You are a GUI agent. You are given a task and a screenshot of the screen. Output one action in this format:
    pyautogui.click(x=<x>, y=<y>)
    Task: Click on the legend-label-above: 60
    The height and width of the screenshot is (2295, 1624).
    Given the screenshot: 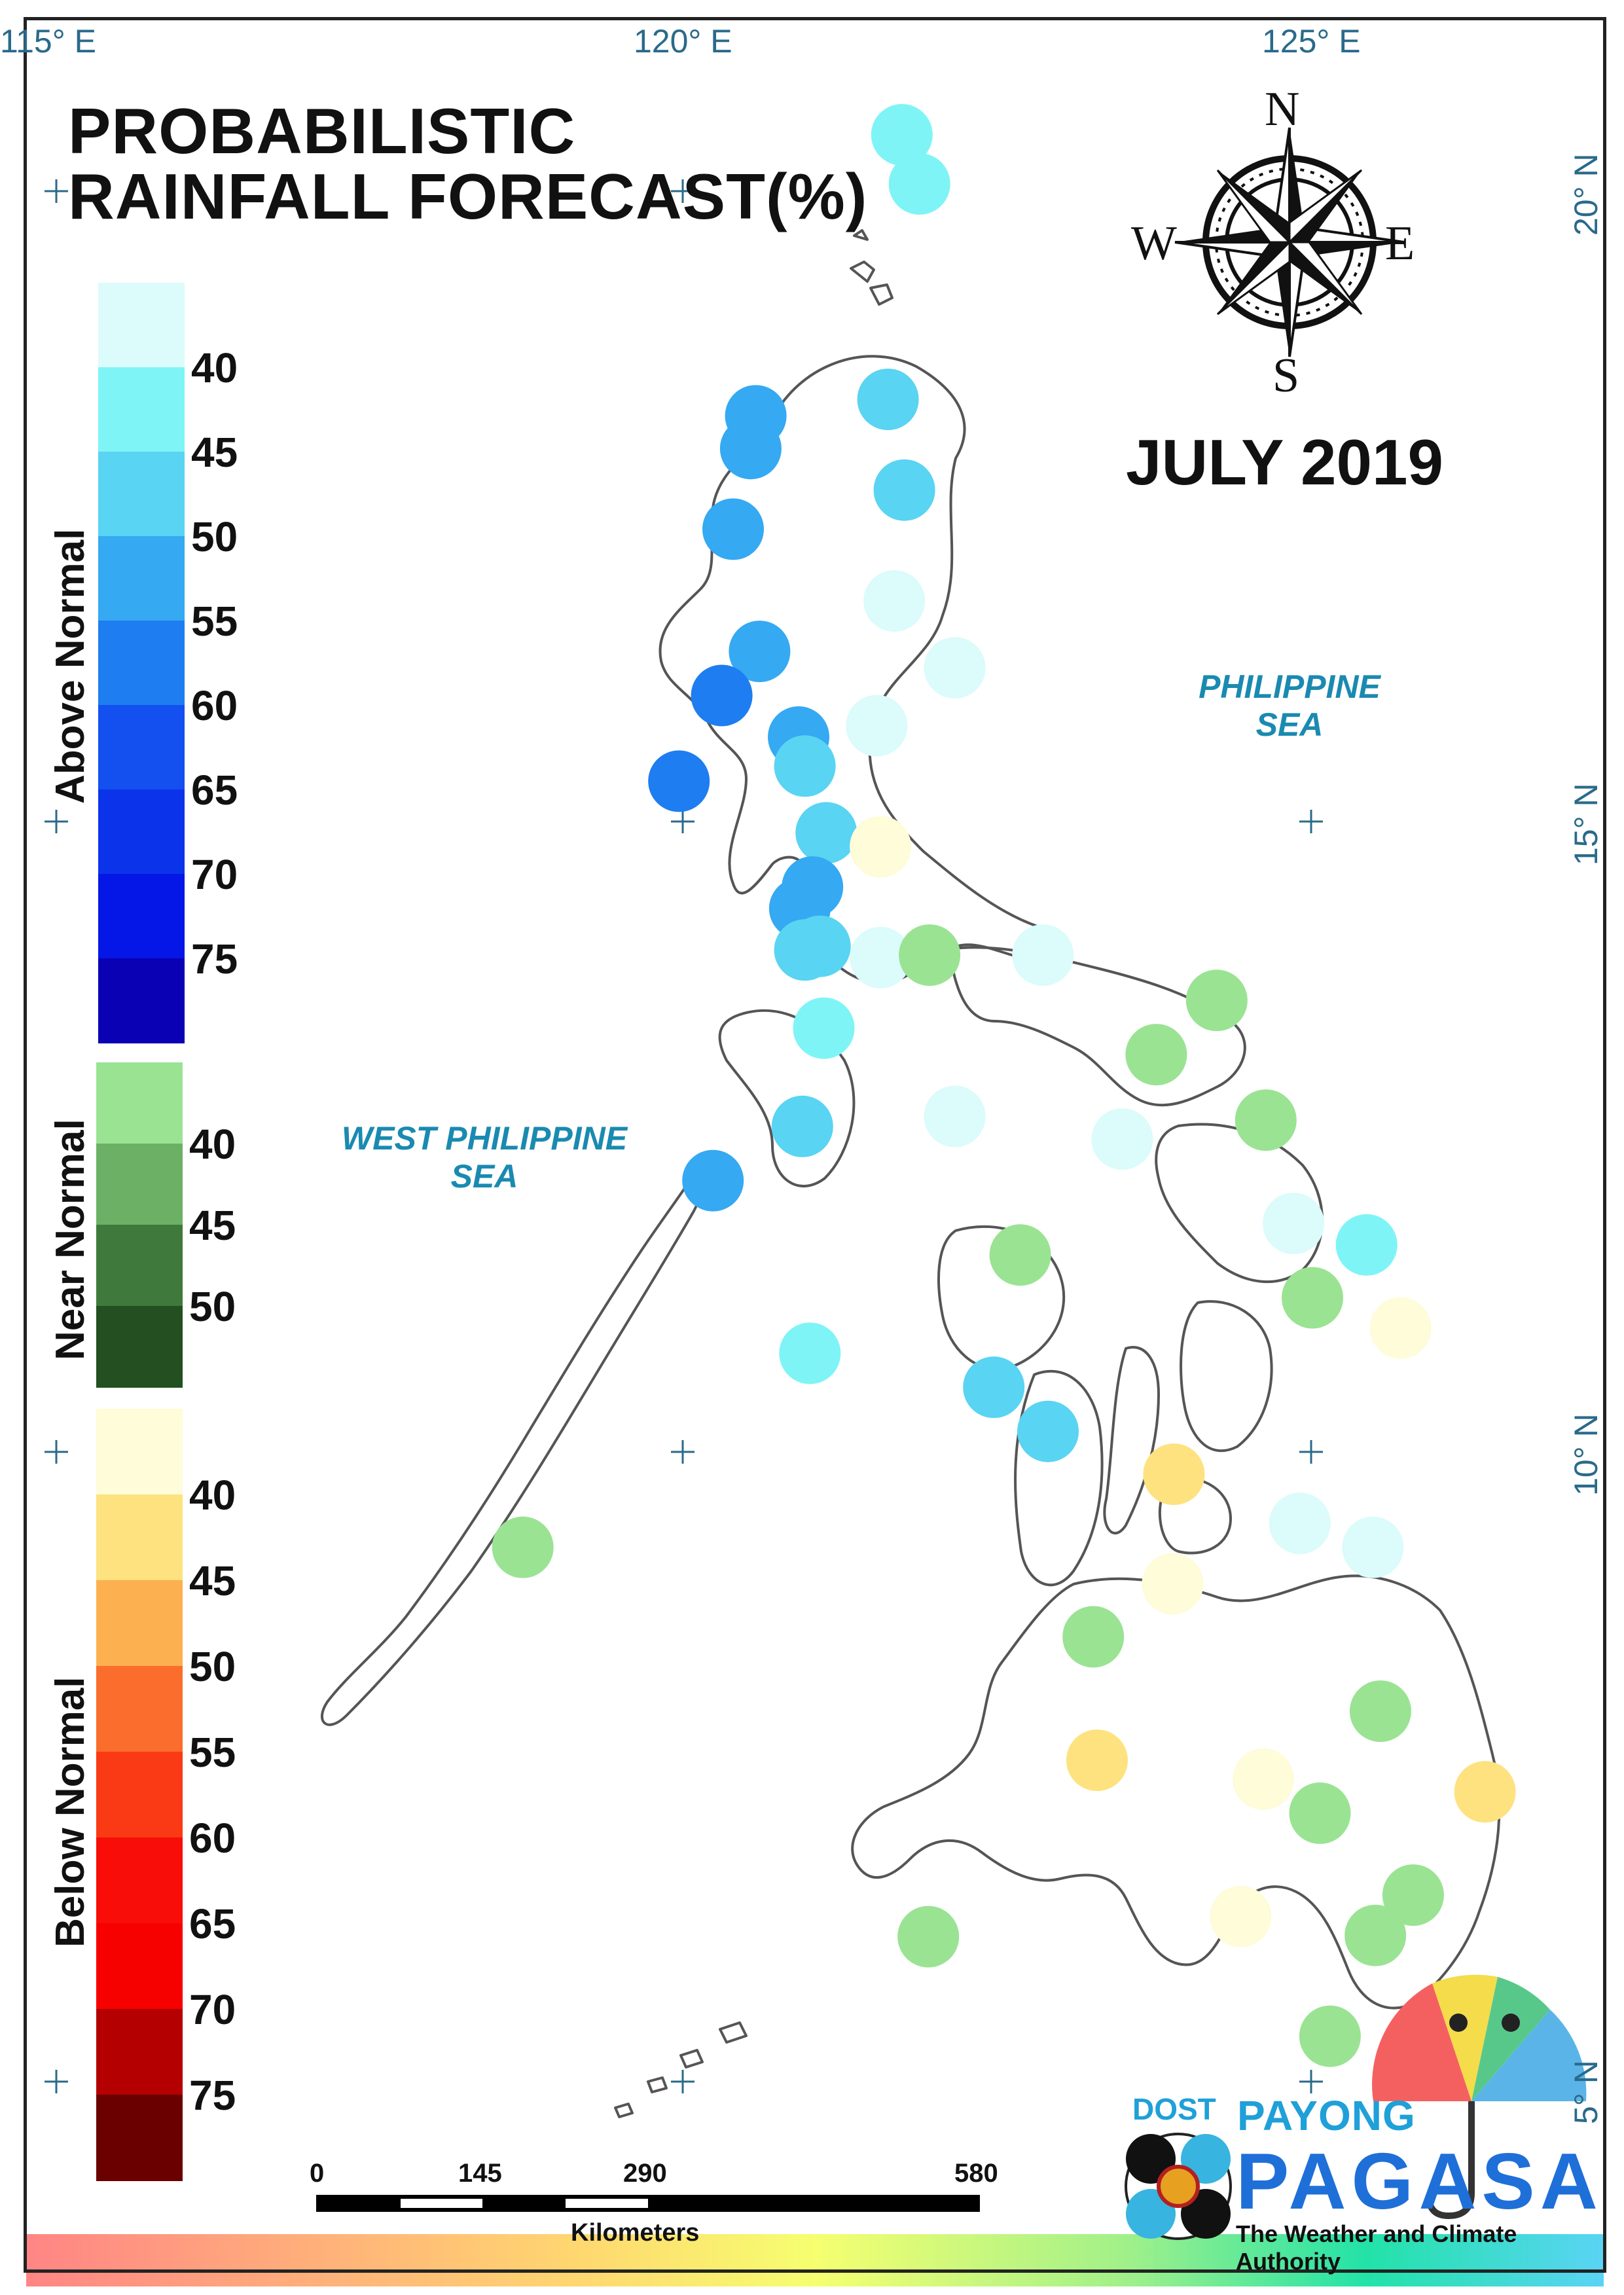 What is the action you would take?
    pyautogui.click(x=214, y=705)
    